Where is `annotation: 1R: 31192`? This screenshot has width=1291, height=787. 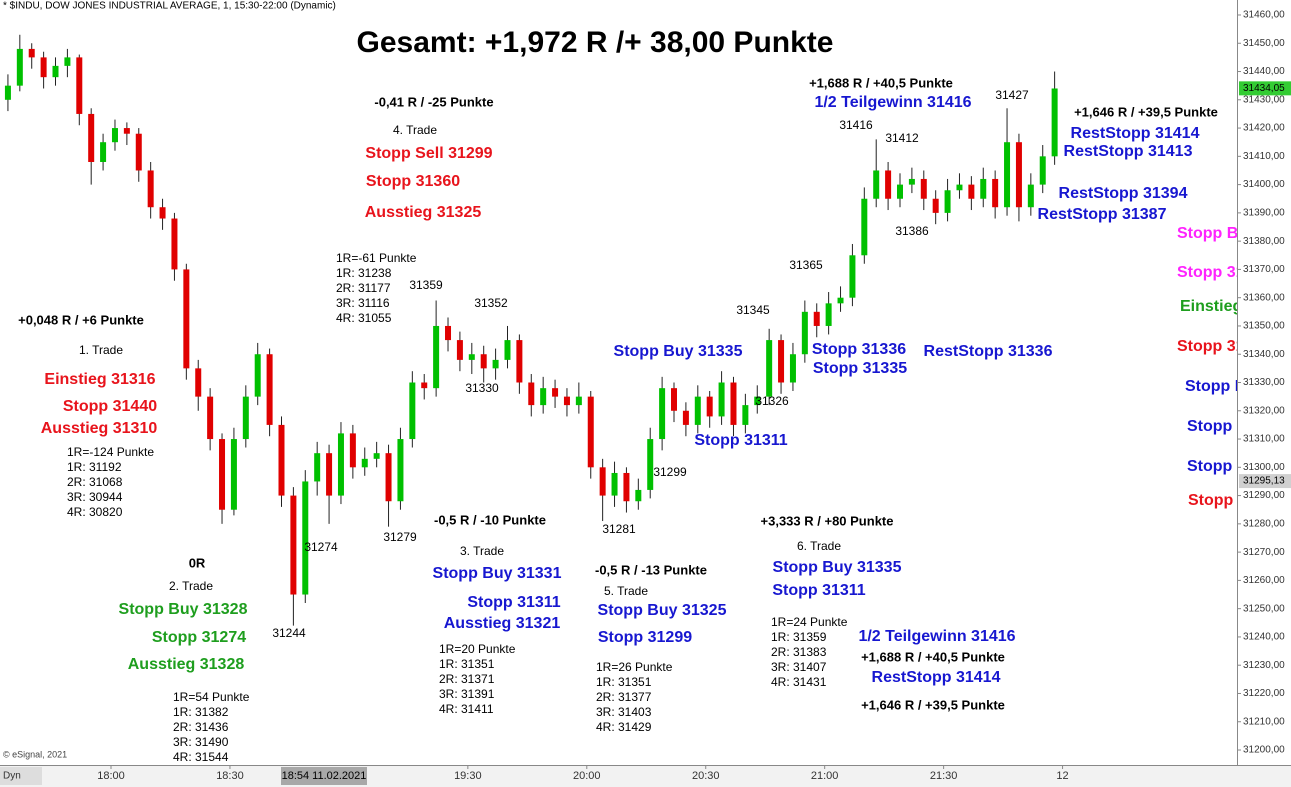
annotation: 1R: 31192 is located at coordinates (94, 467).